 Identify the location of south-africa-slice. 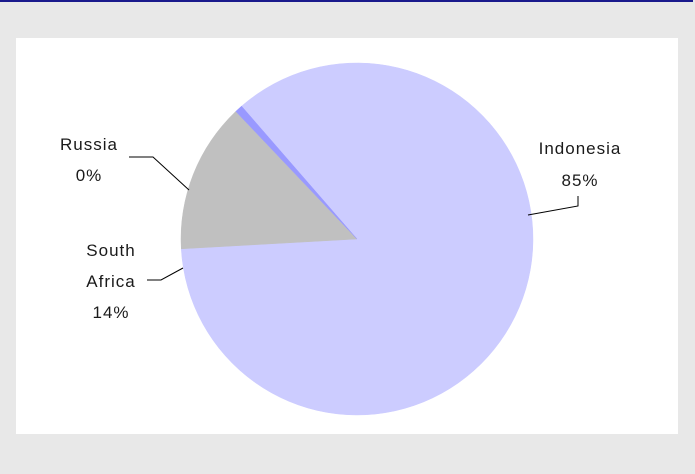
(269, 180).